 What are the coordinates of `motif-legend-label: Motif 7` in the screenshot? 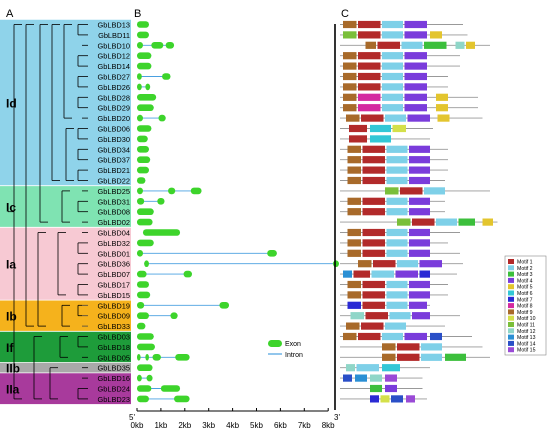 It's located at (525, 300).